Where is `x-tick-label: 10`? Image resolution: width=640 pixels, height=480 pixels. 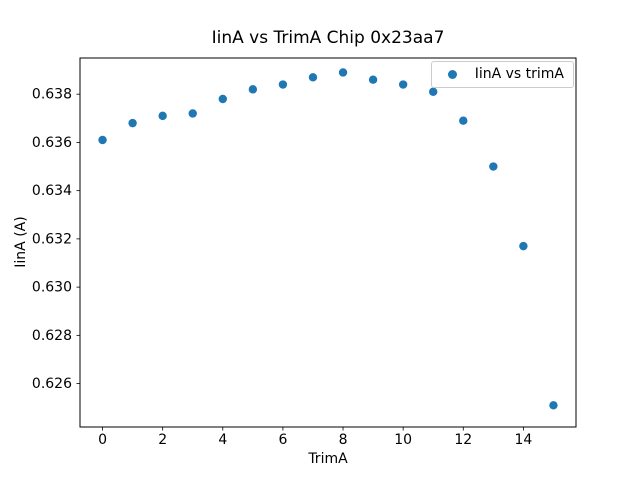 x-tick-label: 10 is located at coordinates (403, 440).